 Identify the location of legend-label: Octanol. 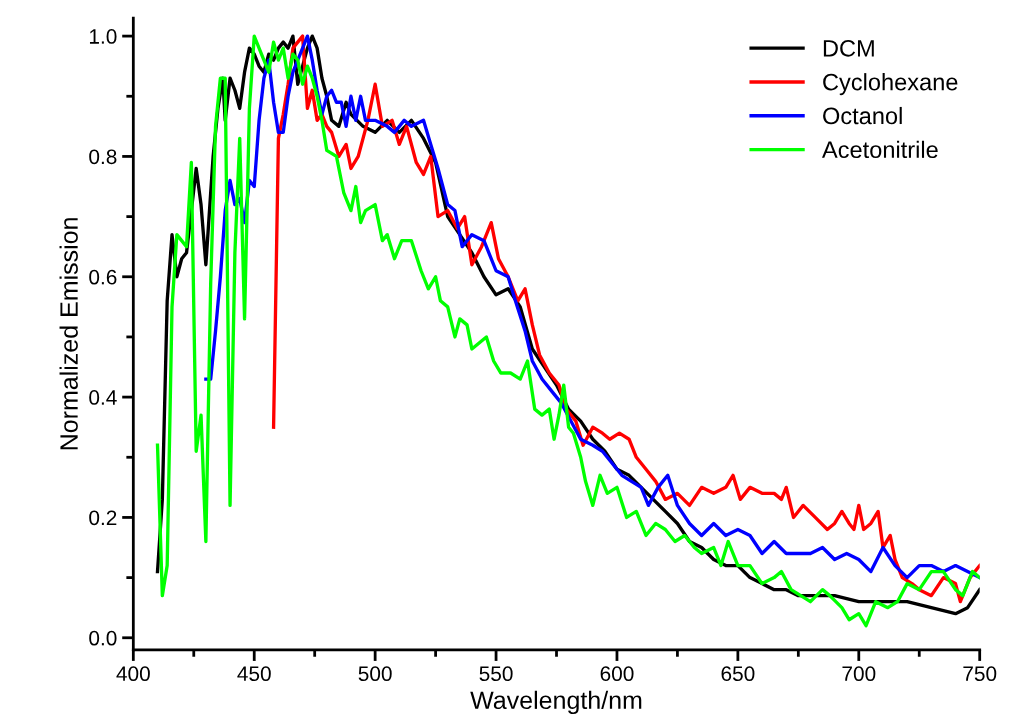
(862, 115).